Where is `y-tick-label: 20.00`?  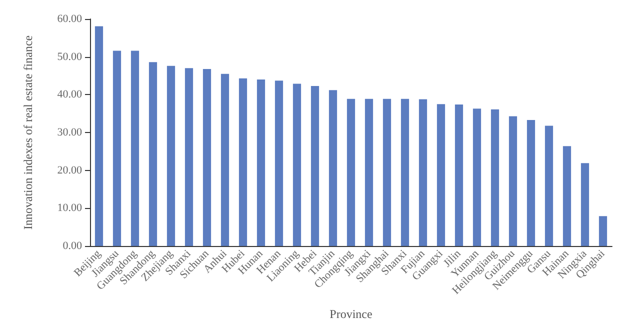 y-tick-label: 20.00 is located at coordinates (69, 170).